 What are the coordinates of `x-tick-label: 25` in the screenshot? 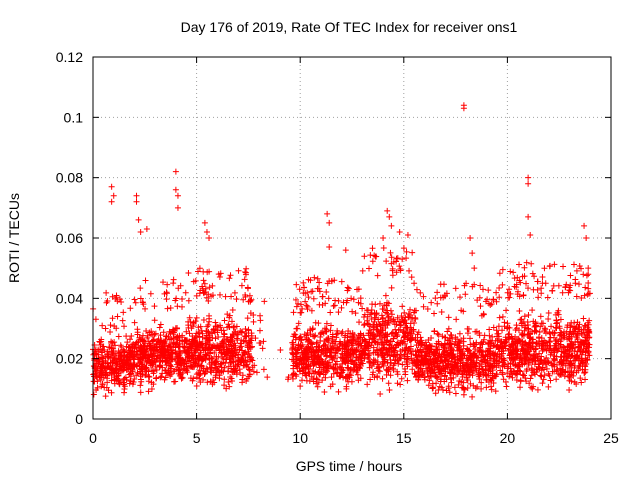 It's located at (611, 438).